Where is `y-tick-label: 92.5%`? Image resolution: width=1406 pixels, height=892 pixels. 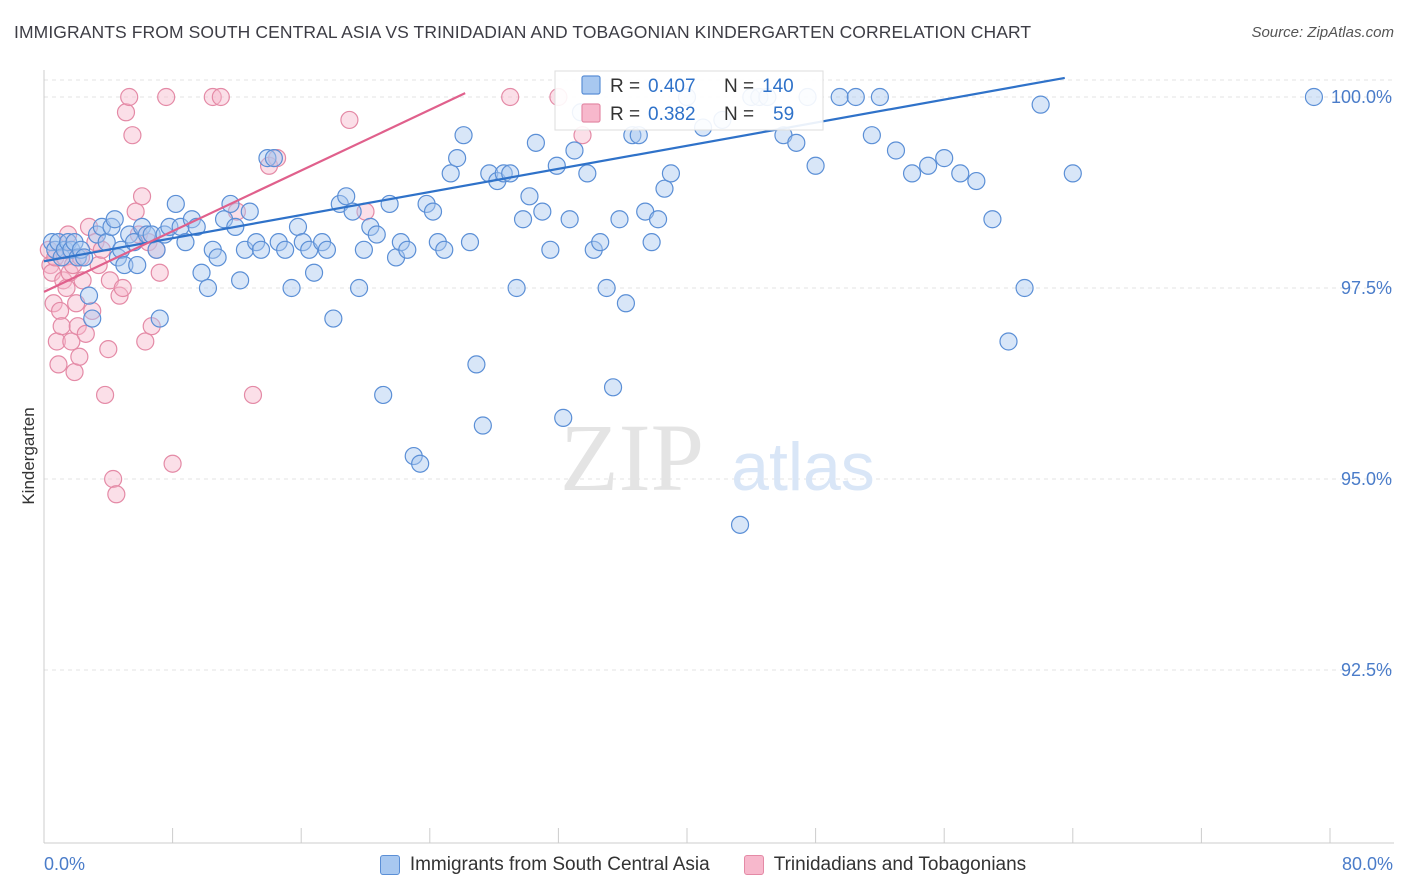
y-tick-label: 92.5% is located at coordinates (1366, 670).